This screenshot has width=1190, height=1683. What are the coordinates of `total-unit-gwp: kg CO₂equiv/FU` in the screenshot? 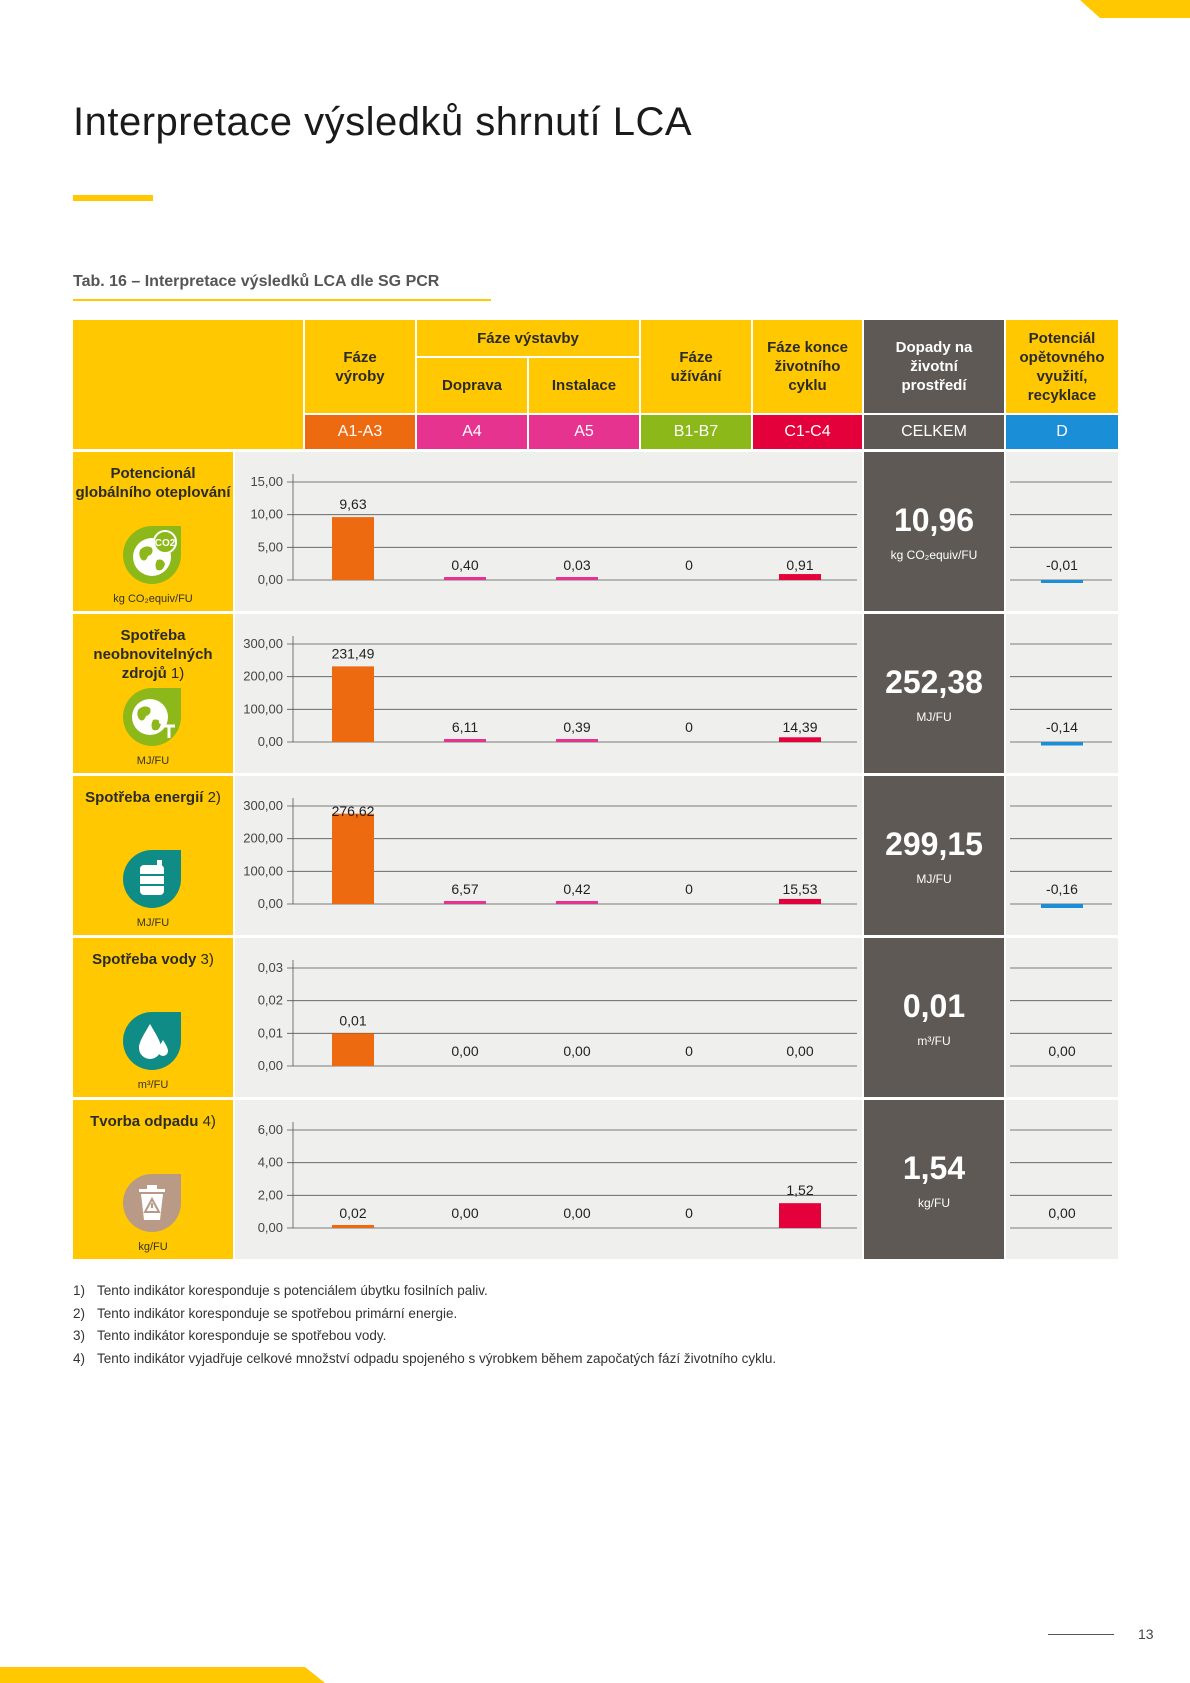 It's located at (934, 555).